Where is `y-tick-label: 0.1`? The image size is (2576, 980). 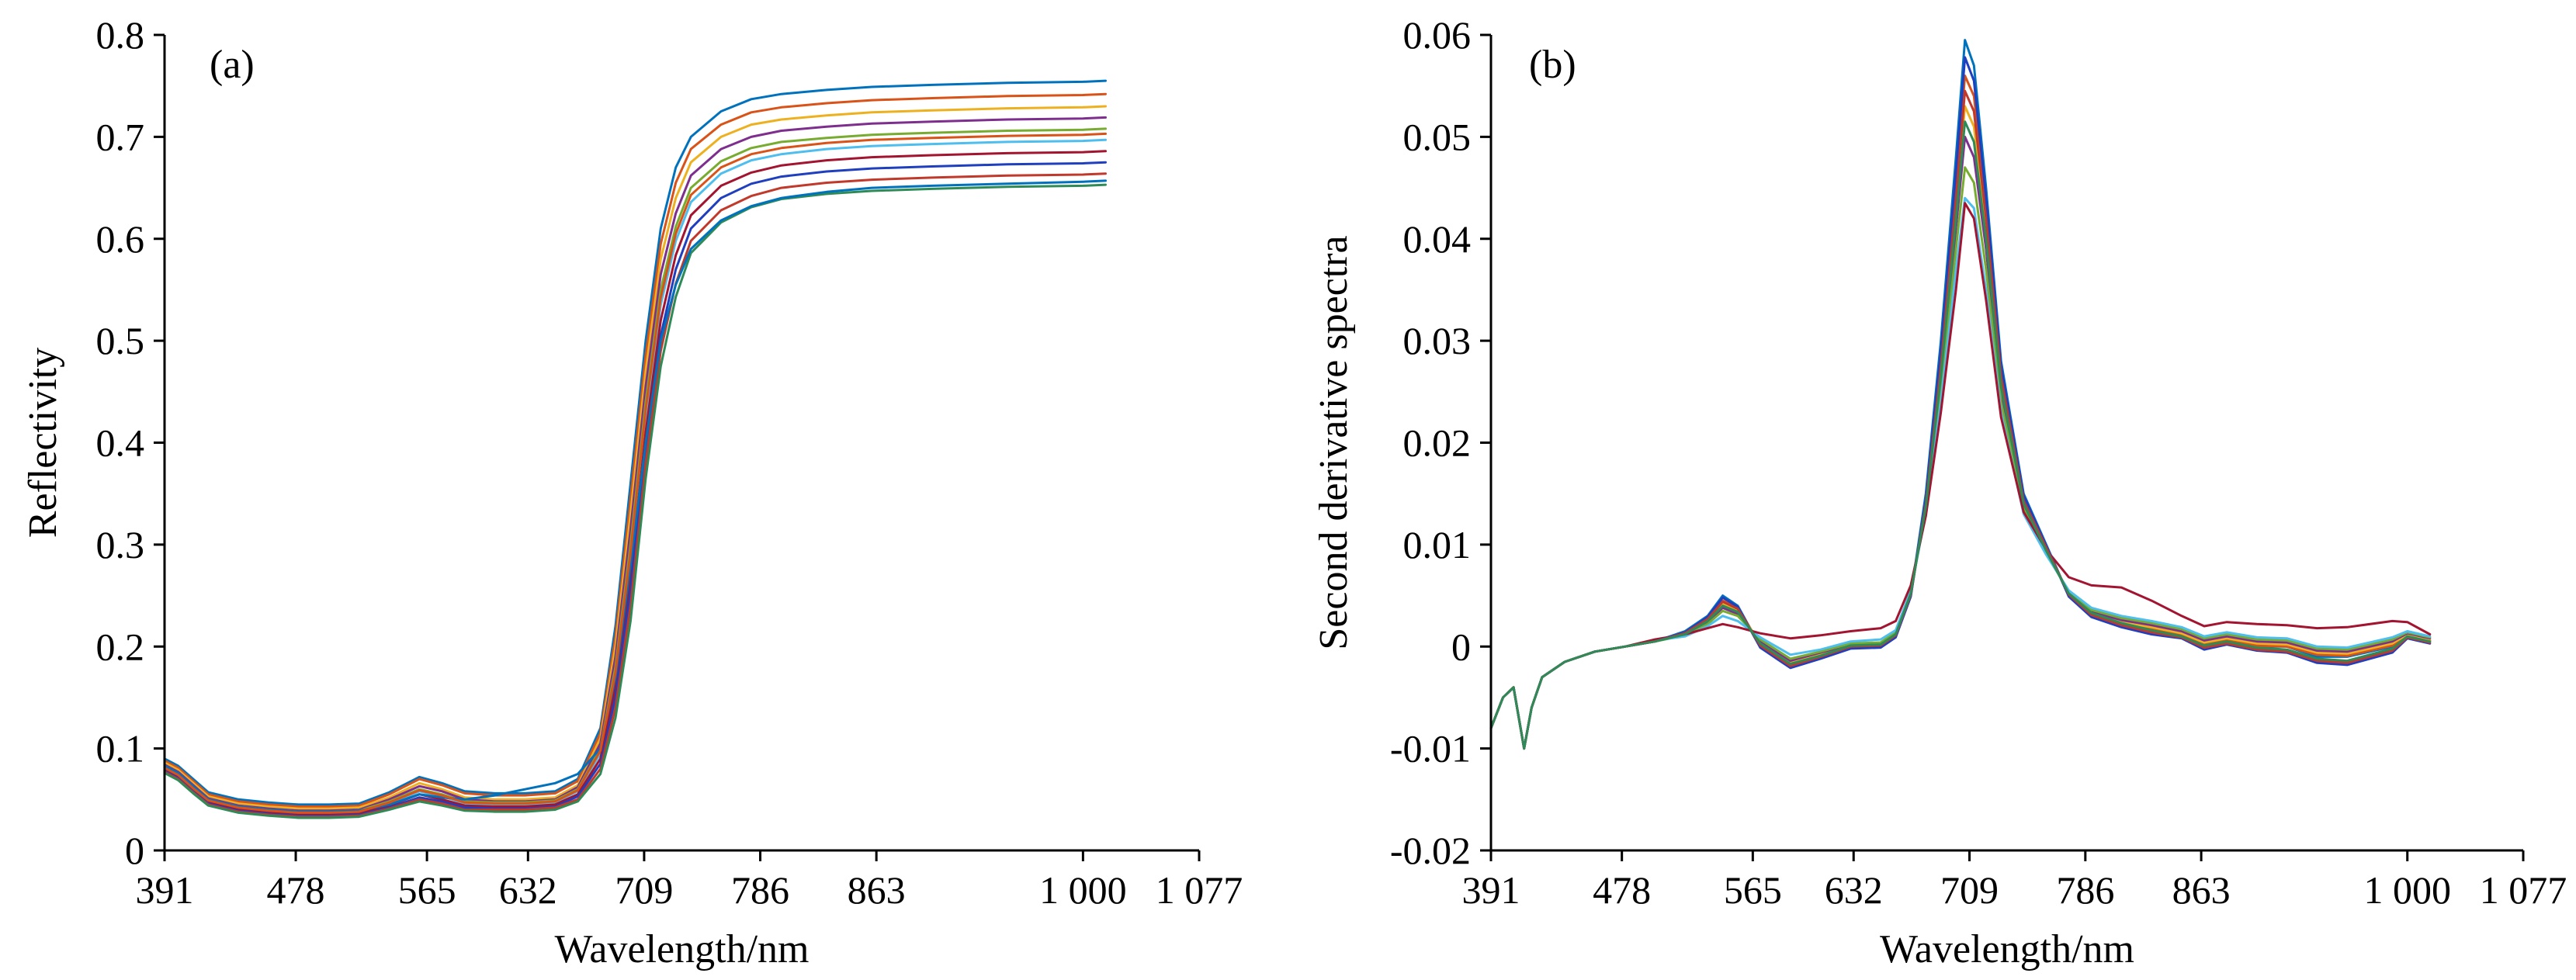
y-tick-label: 0.1 is located at coordinates (120, 748).